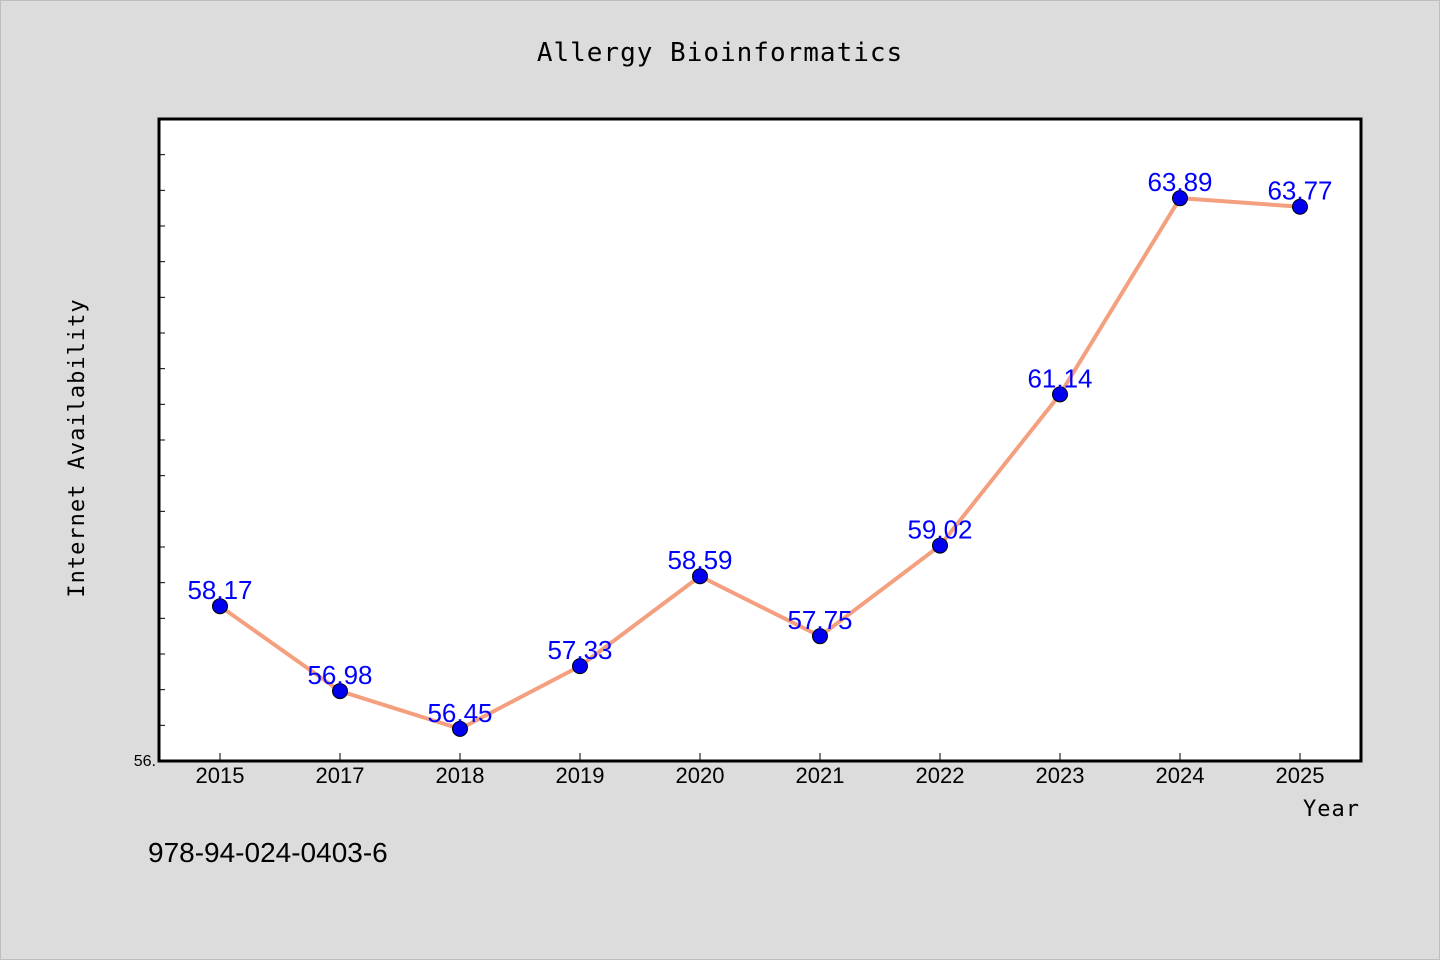  Describe the element at coordinates (219, 590) in the screenshot. I see `data-label: 58.17` at that location.